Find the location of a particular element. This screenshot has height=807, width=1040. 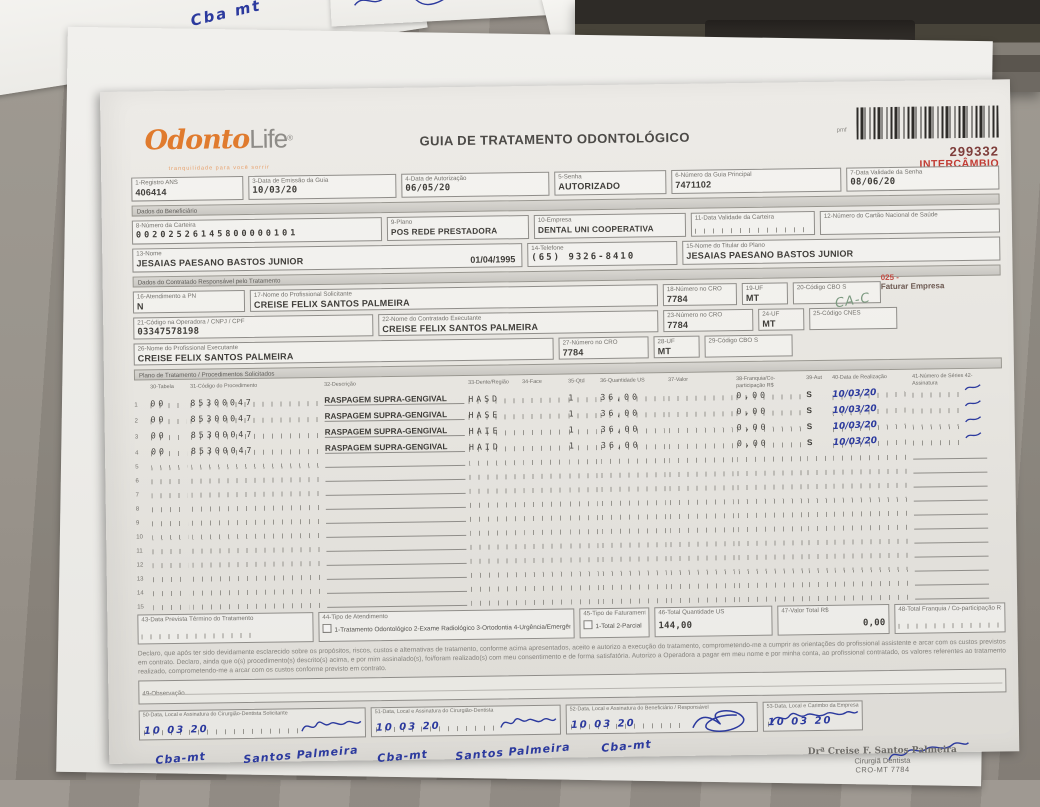

col-valor: 37-Valor is located at coordinates (678, 380).